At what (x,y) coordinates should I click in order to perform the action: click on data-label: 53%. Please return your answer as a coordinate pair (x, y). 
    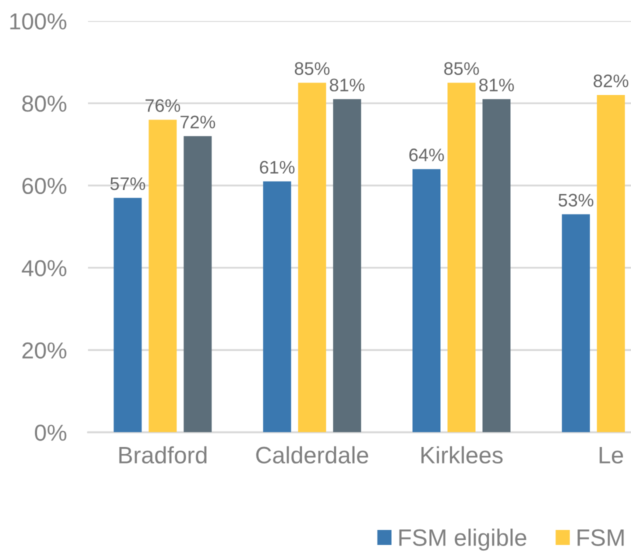
    Looking at the image, I should click on (576, 200).